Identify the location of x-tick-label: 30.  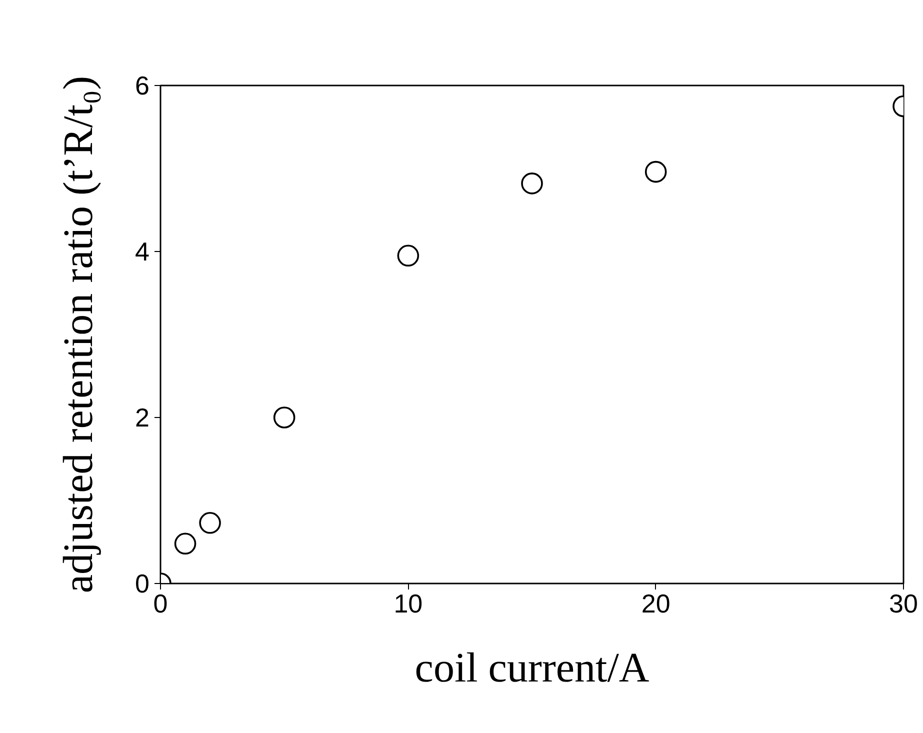
(903, 603).